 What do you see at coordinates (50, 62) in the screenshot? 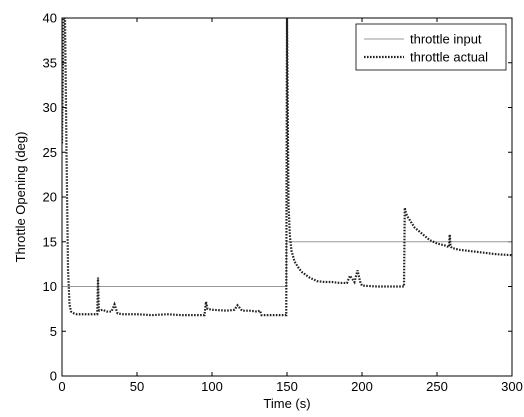
I see `y-tick-label: 35` at bounding box center [50, 62].